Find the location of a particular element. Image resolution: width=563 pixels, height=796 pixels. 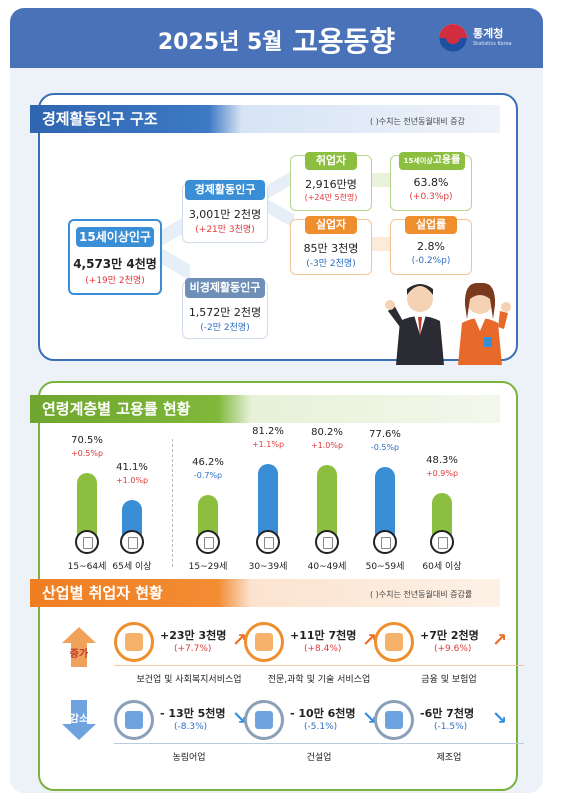

statistics-korea-logo: 통계청 Statistics Korea is located at coordinates (484, 40).